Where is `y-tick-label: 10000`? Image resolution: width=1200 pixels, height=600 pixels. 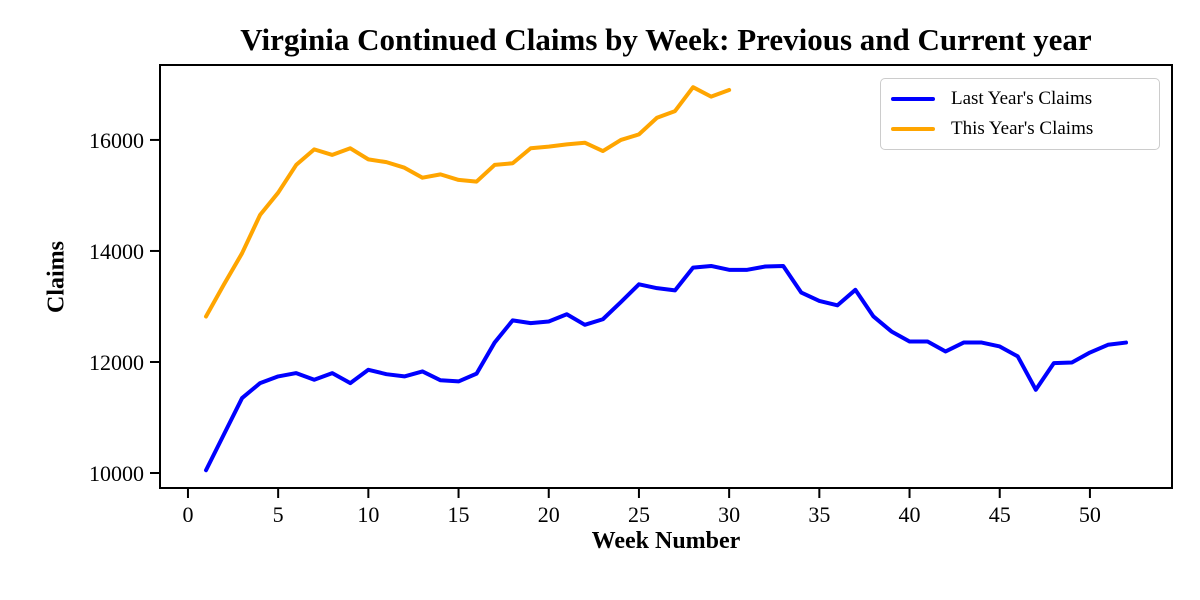
y-tick-label: 10000 is located at coordinates (116, 473).